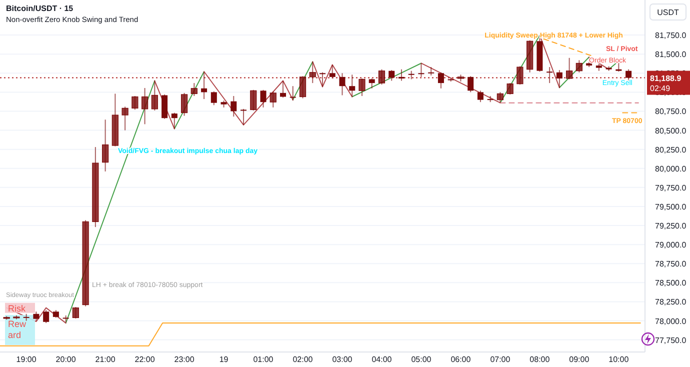 The height and width of the screenshot is (367, 690). What do you see at coordinates (105, 359) in the screenshot?
I see `x-tick-label: 21:00` at bounding box center [105, 359].